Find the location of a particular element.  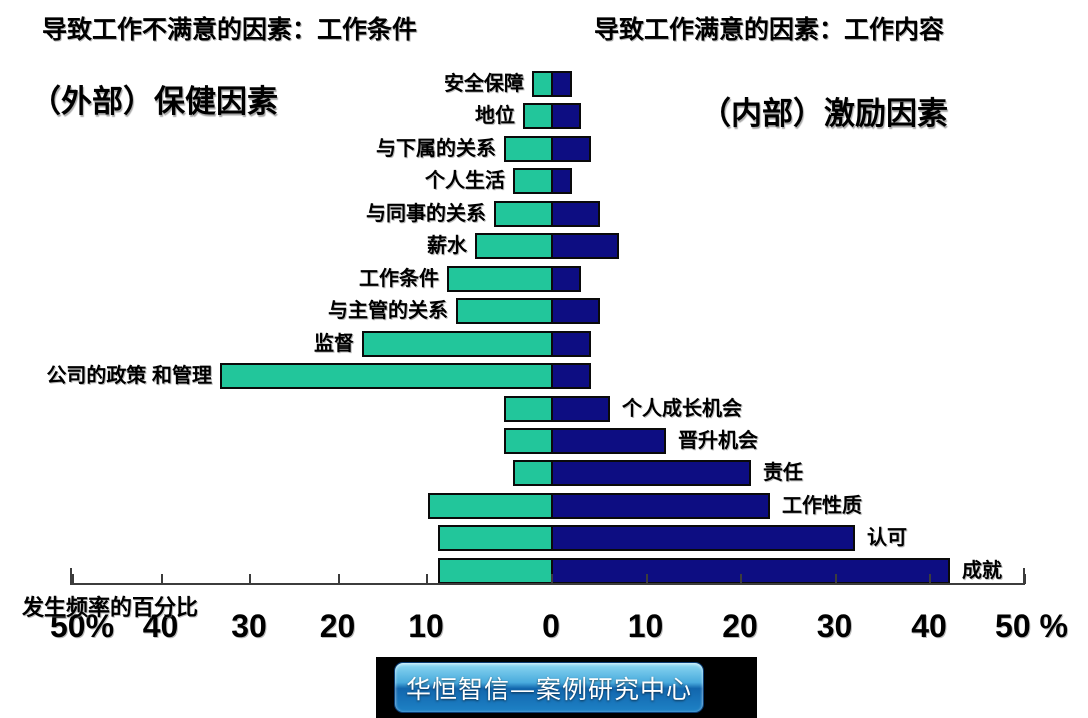

hygiene-factors-label: （外部）保健因素 is located at coordinates (154, 101).